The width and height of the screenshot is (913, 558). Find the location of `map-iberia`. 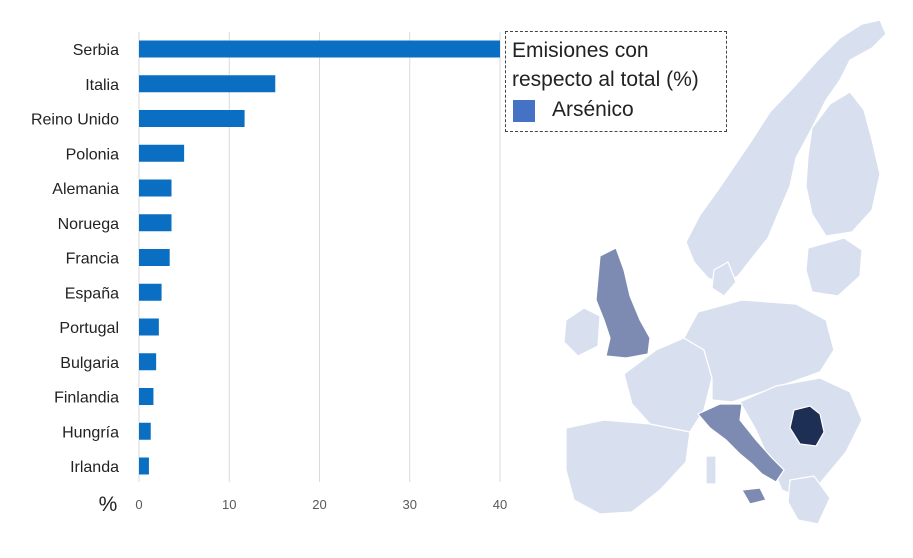

map-iberia is located at coordinates (628, 467).